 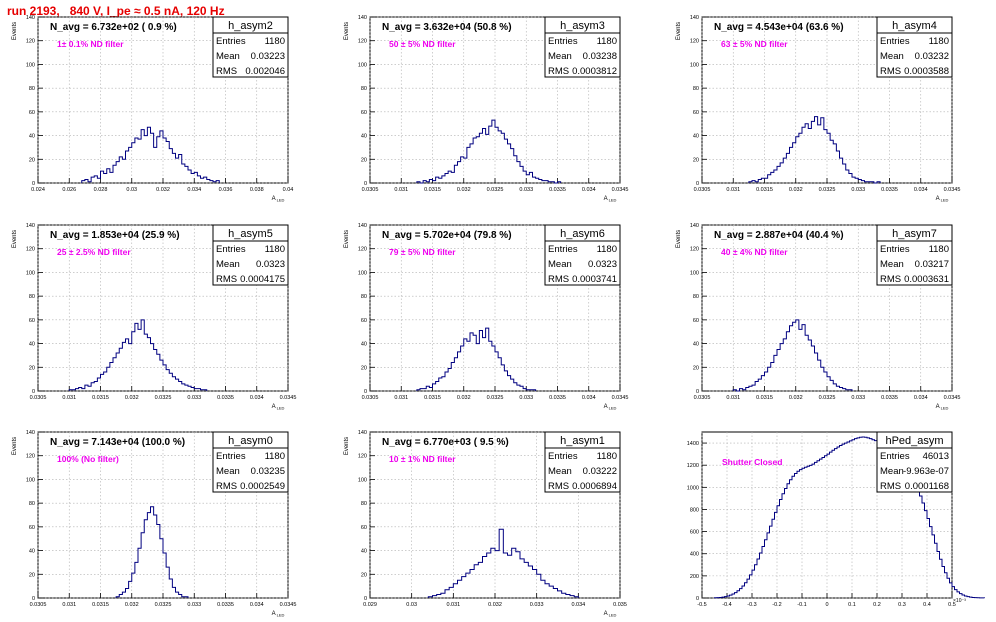 What do you see at coordinates (902, 605) in the screenshot?
I see `x-tick-label: 0.3` at bounding box center [902, 605].